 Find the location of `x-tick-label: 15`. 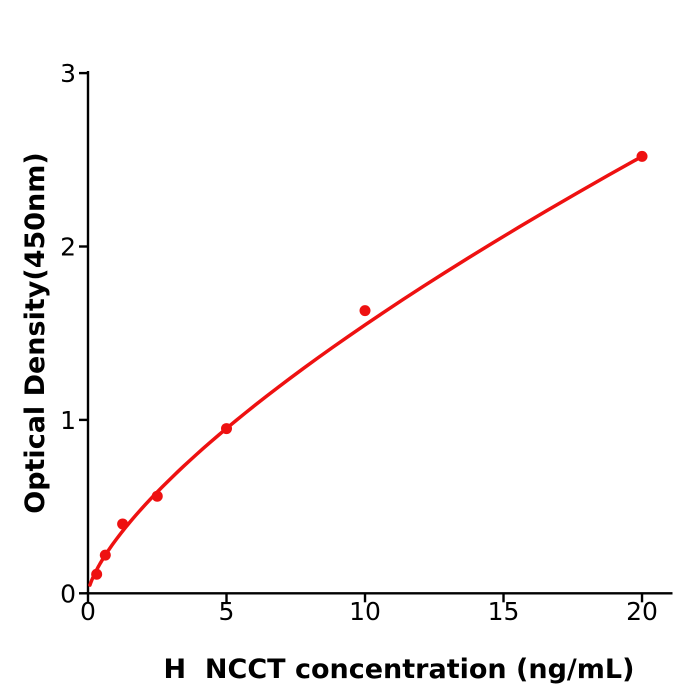

x-tick-label: 15 is located at coordinates (504, 611).